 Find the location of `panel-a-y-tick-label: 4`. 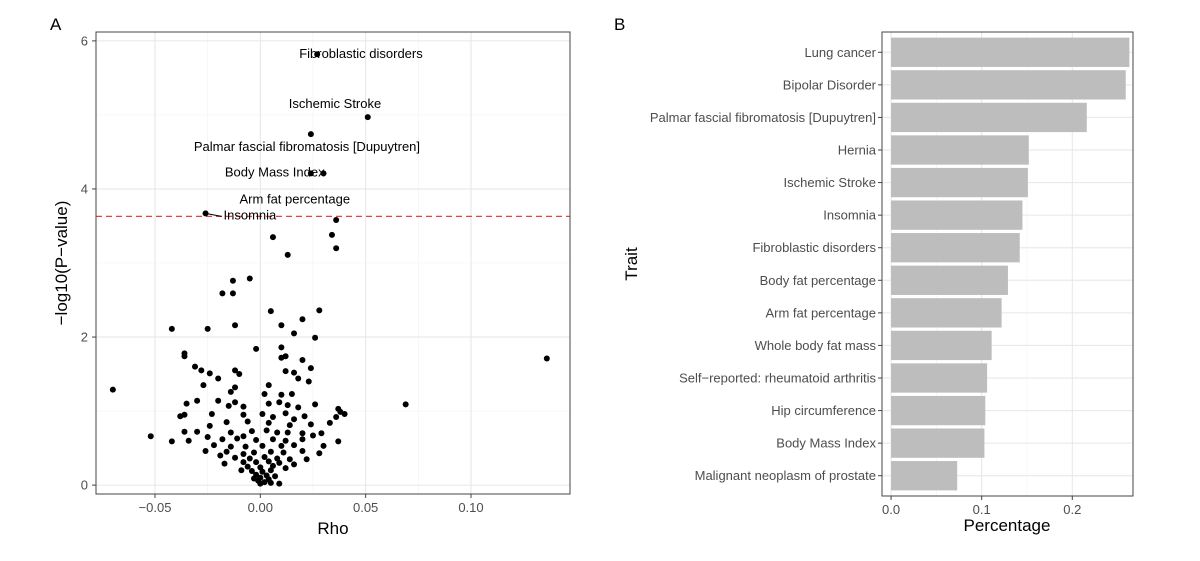

panel-a-y-tick-label: 4 is located at coordinates (84, 188).